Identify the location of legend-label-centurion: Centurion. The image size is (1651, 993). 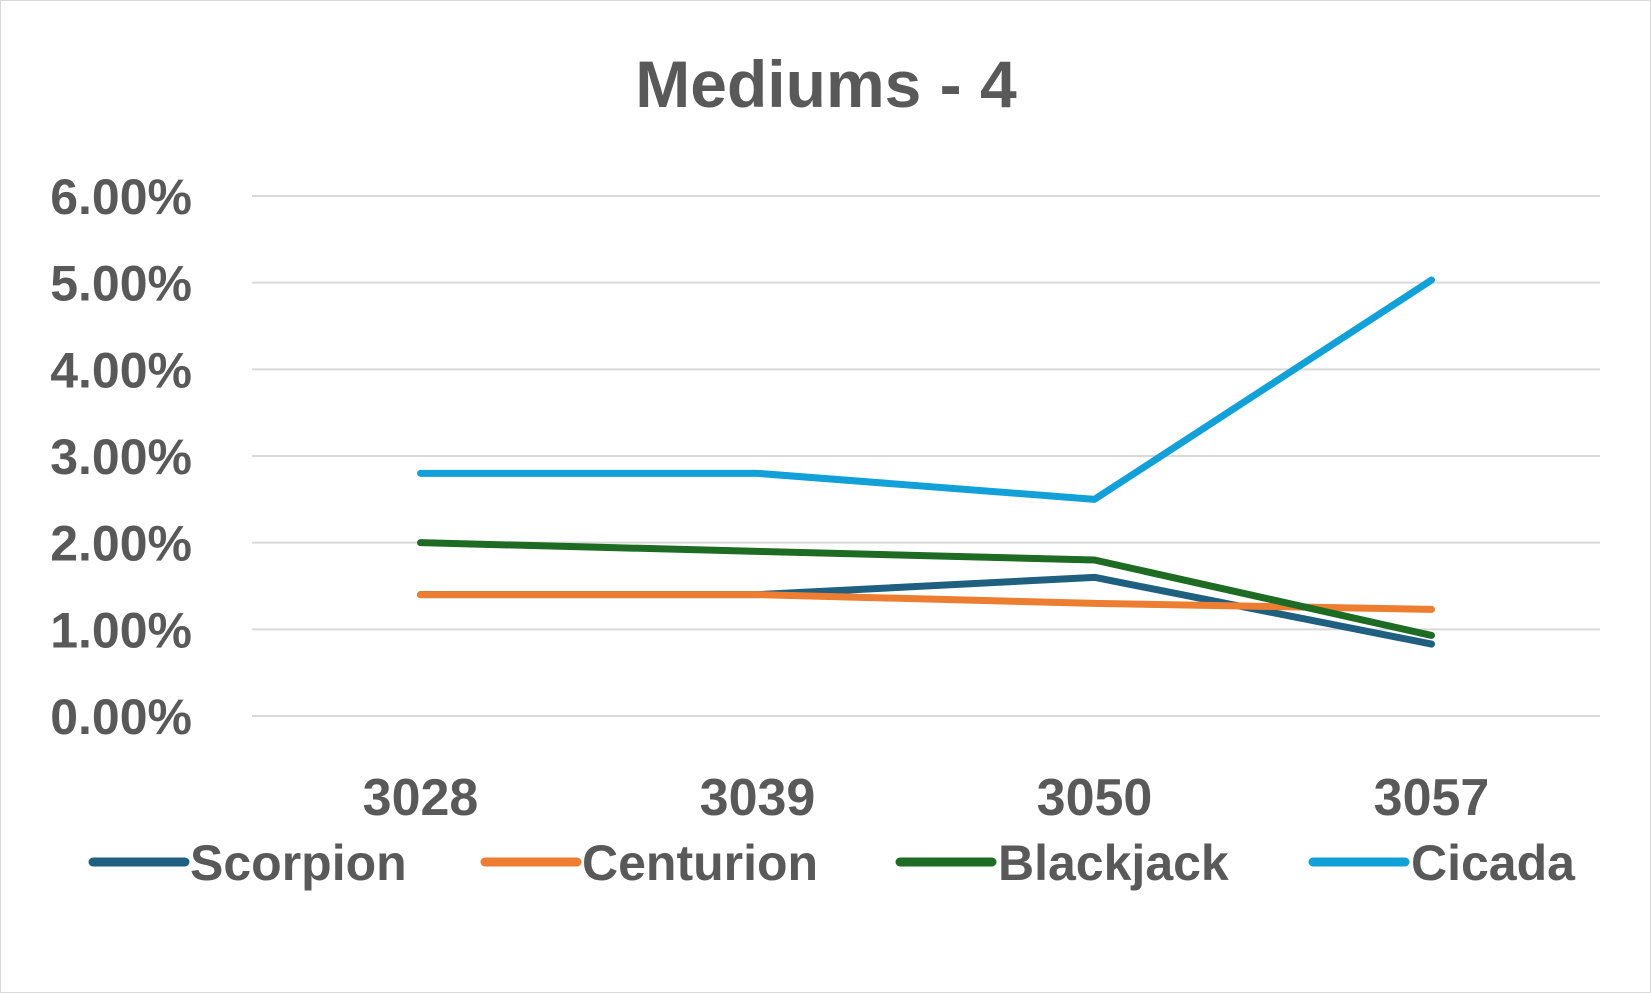
(700, 863).